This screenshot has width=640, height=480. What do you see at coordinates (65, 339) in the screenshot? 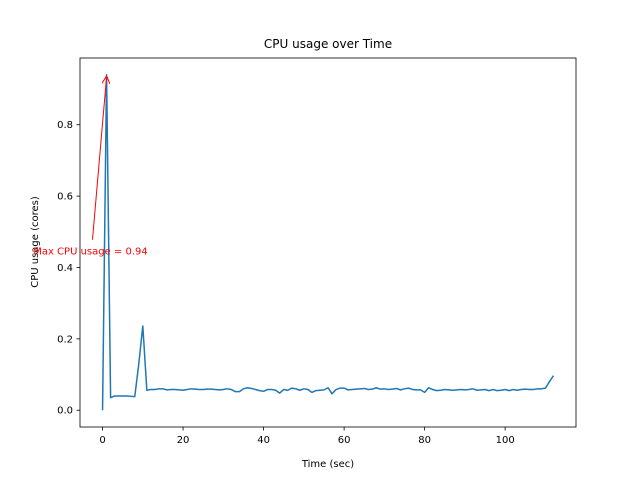
I see `y-tick-label: 0.2` at bounding box center [65, 339].